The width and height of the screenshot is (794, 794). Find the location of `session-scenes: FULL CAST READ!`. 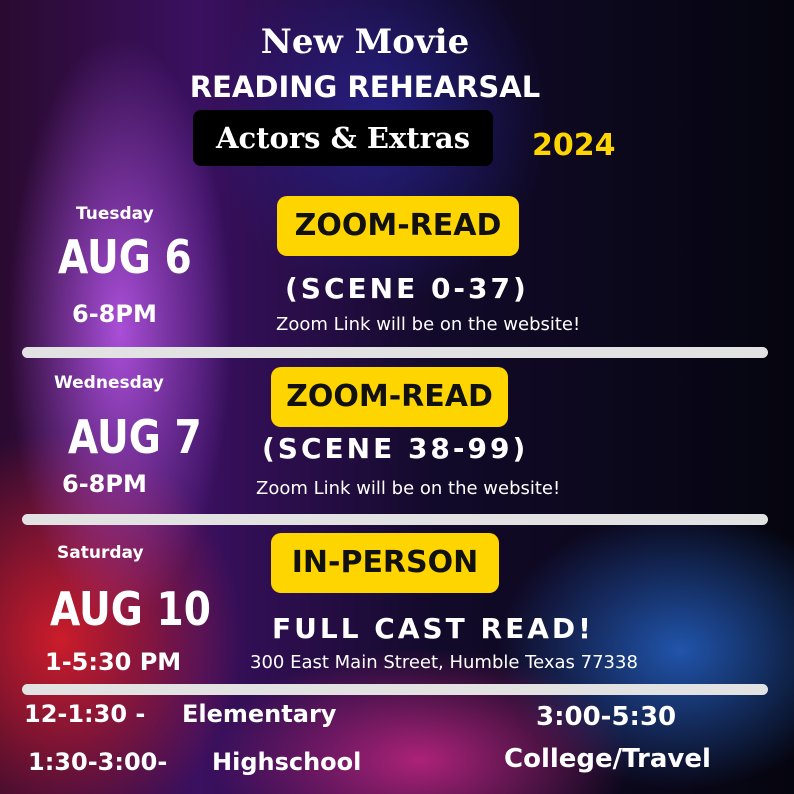

session-scenes: FULL CAST READ! is located at coordinates (433, 628).